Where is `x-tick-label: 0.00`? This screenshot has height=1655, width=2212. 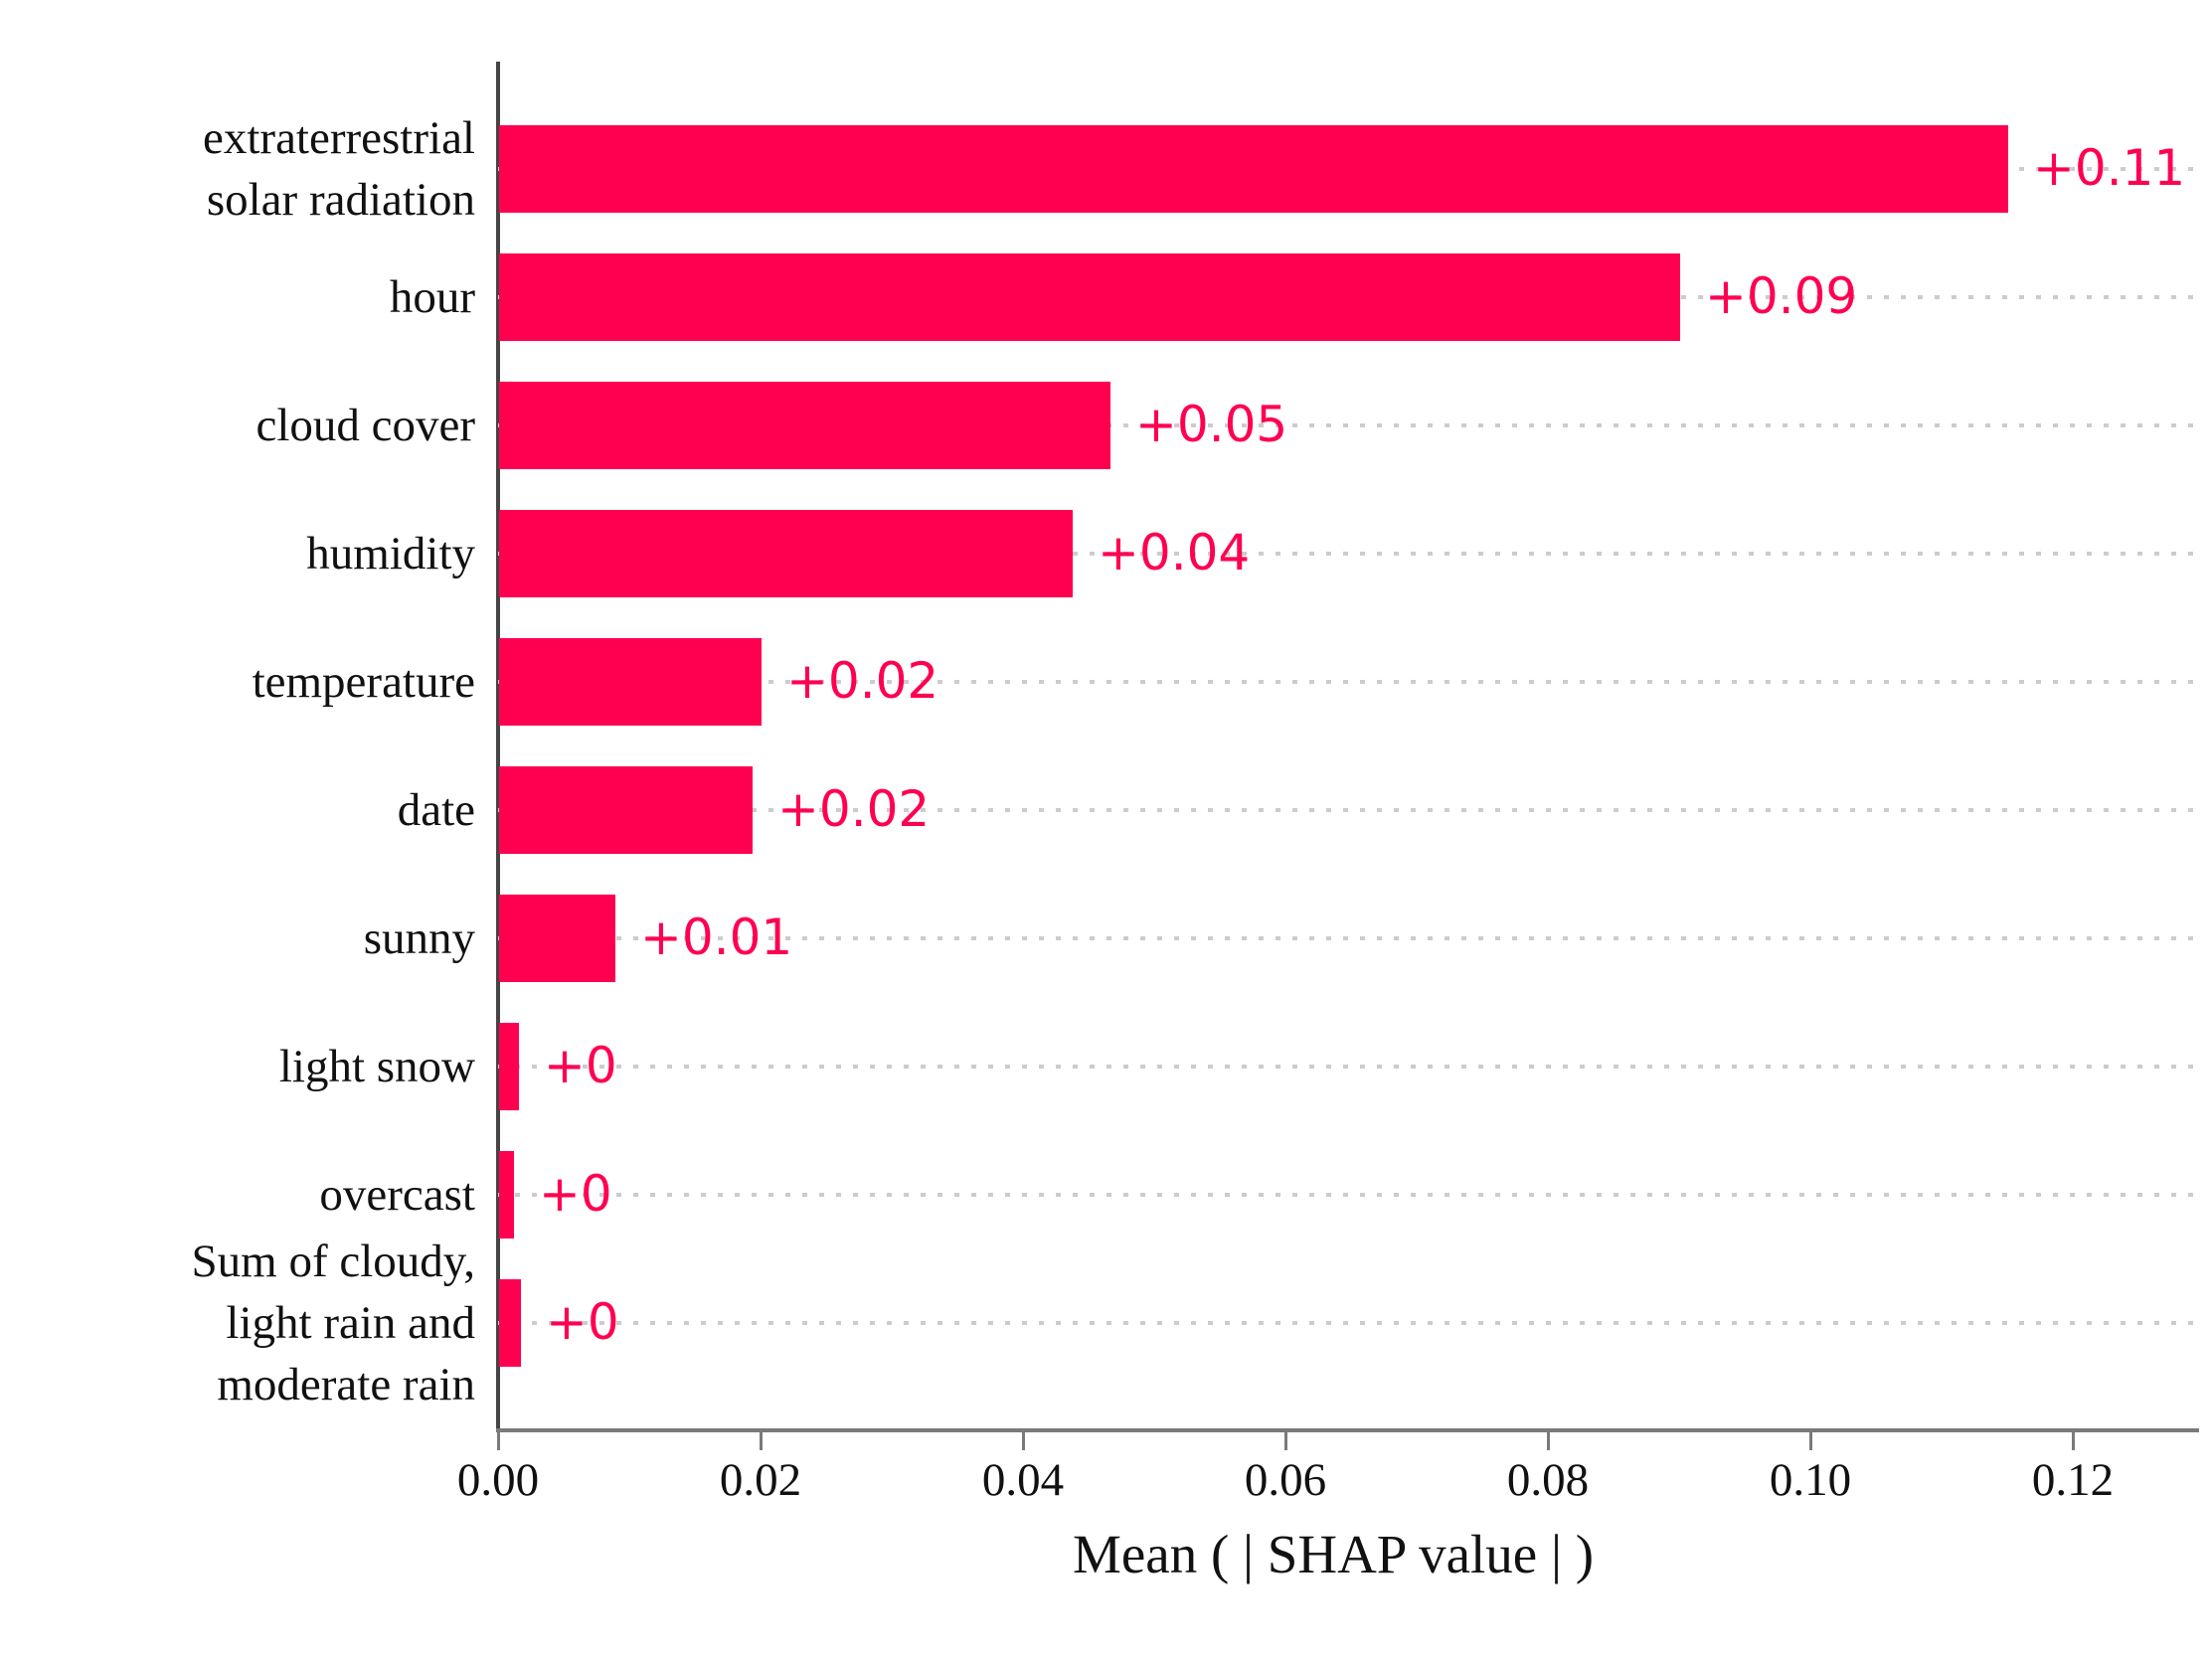 x-tick-label: 0.00 is located at coordinates (498, 1480).